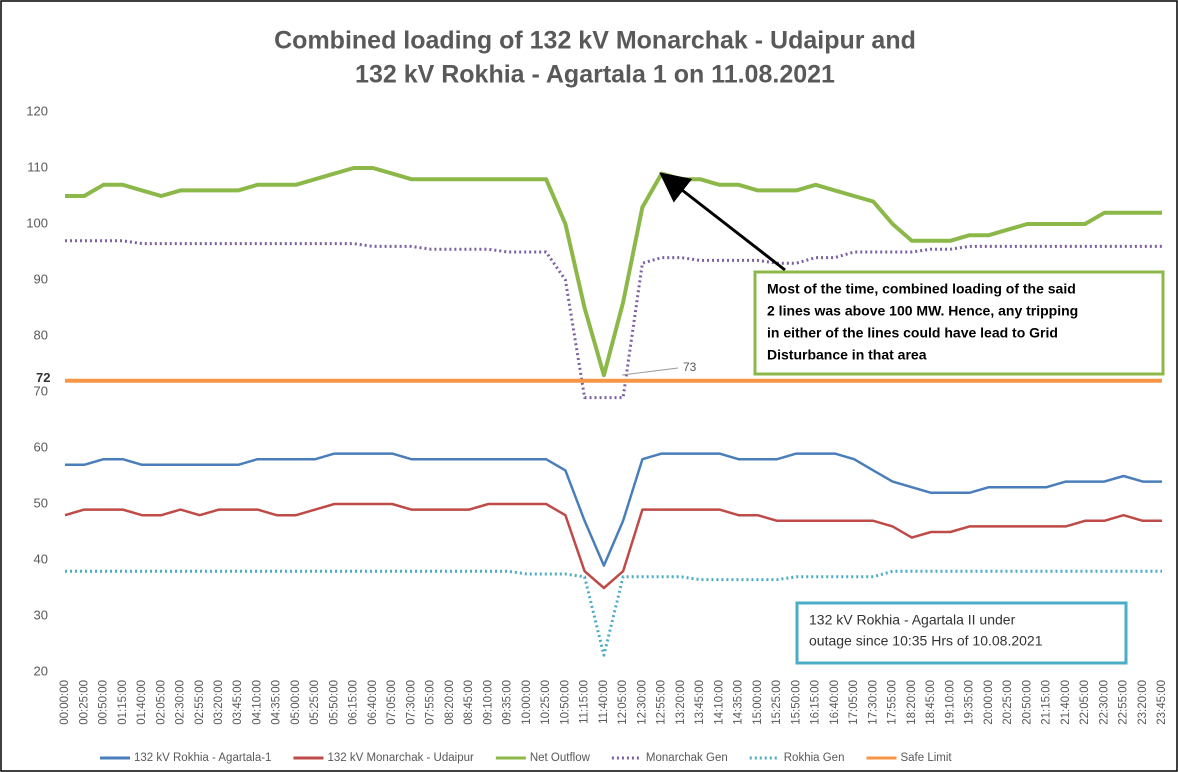  What do you see at coordinates (41, 502) in the screenshot?
I see `y-tick-label: 50` at bounding box center [41, 502].